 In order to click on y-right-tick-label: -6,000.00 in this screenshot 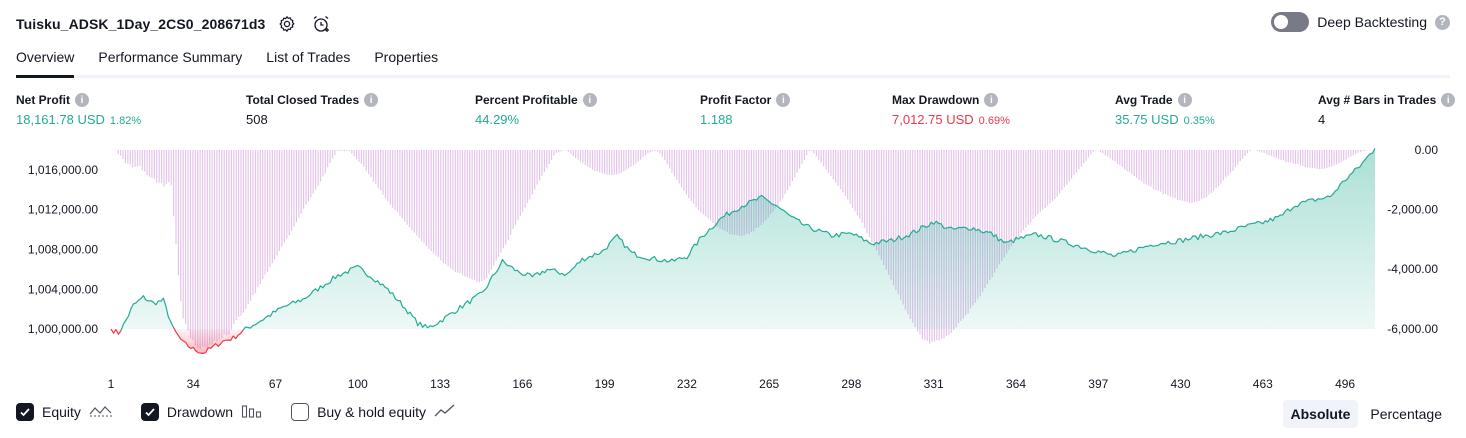, I will do `click(1412, 329)`.